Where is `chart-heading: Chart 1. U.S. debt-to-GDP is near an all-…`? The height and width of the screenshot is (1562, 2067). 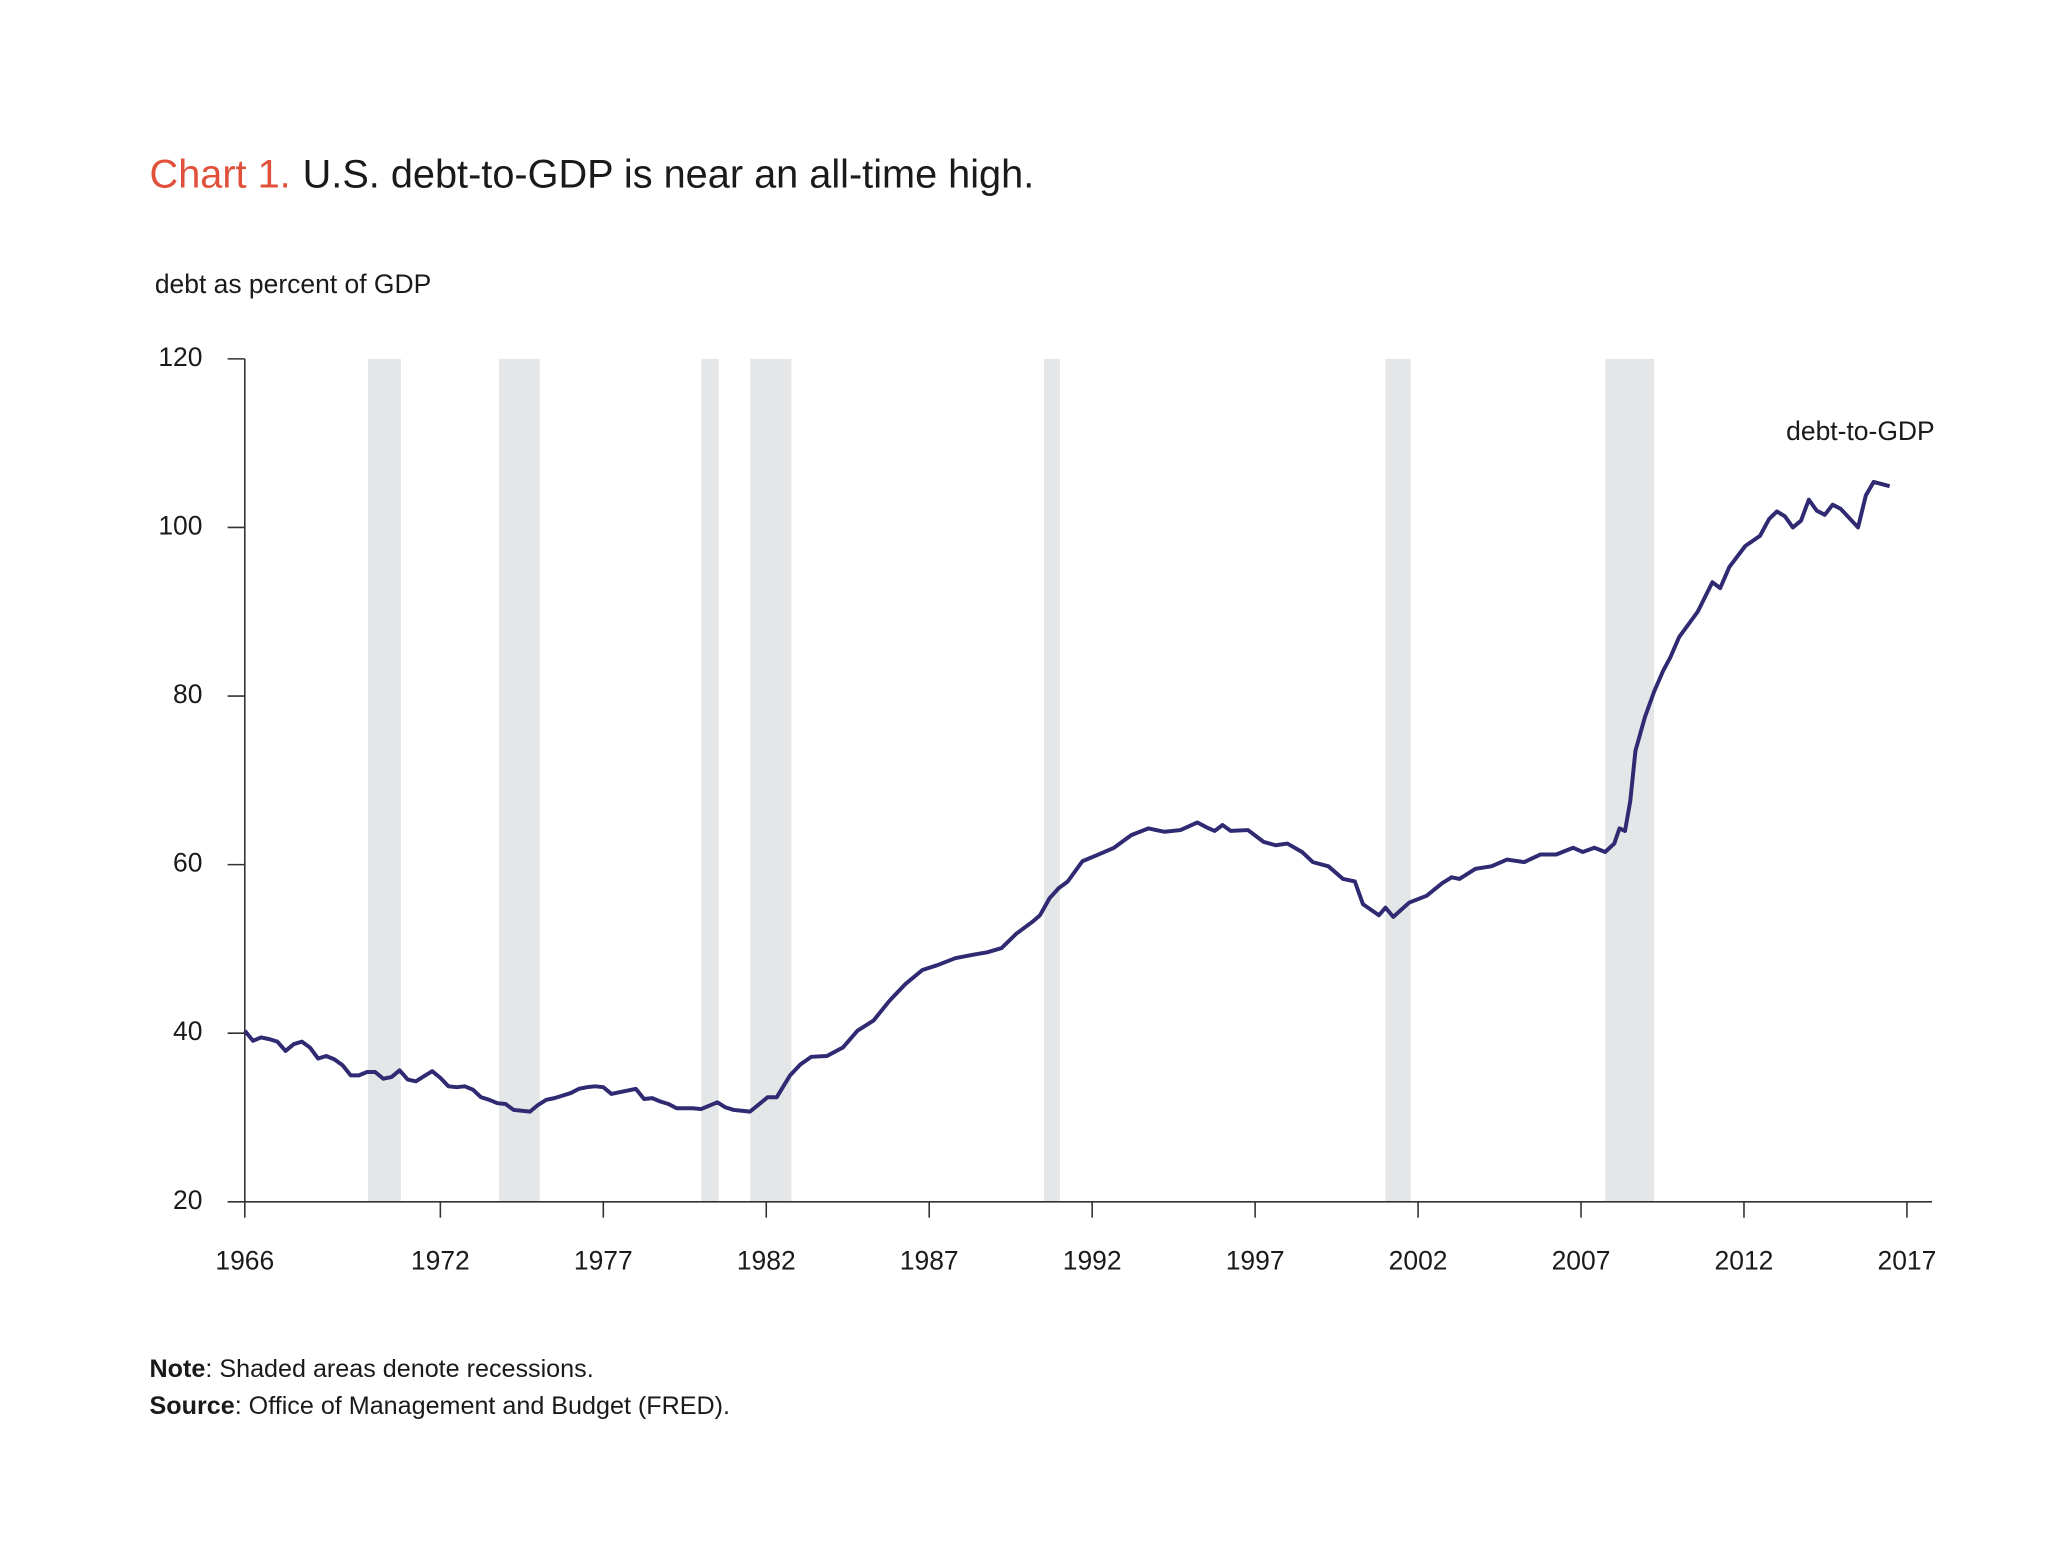
chart-heading: Chart 1. U.S. debt-to-GDP is near an all-… is located at coordinates (592, 175).